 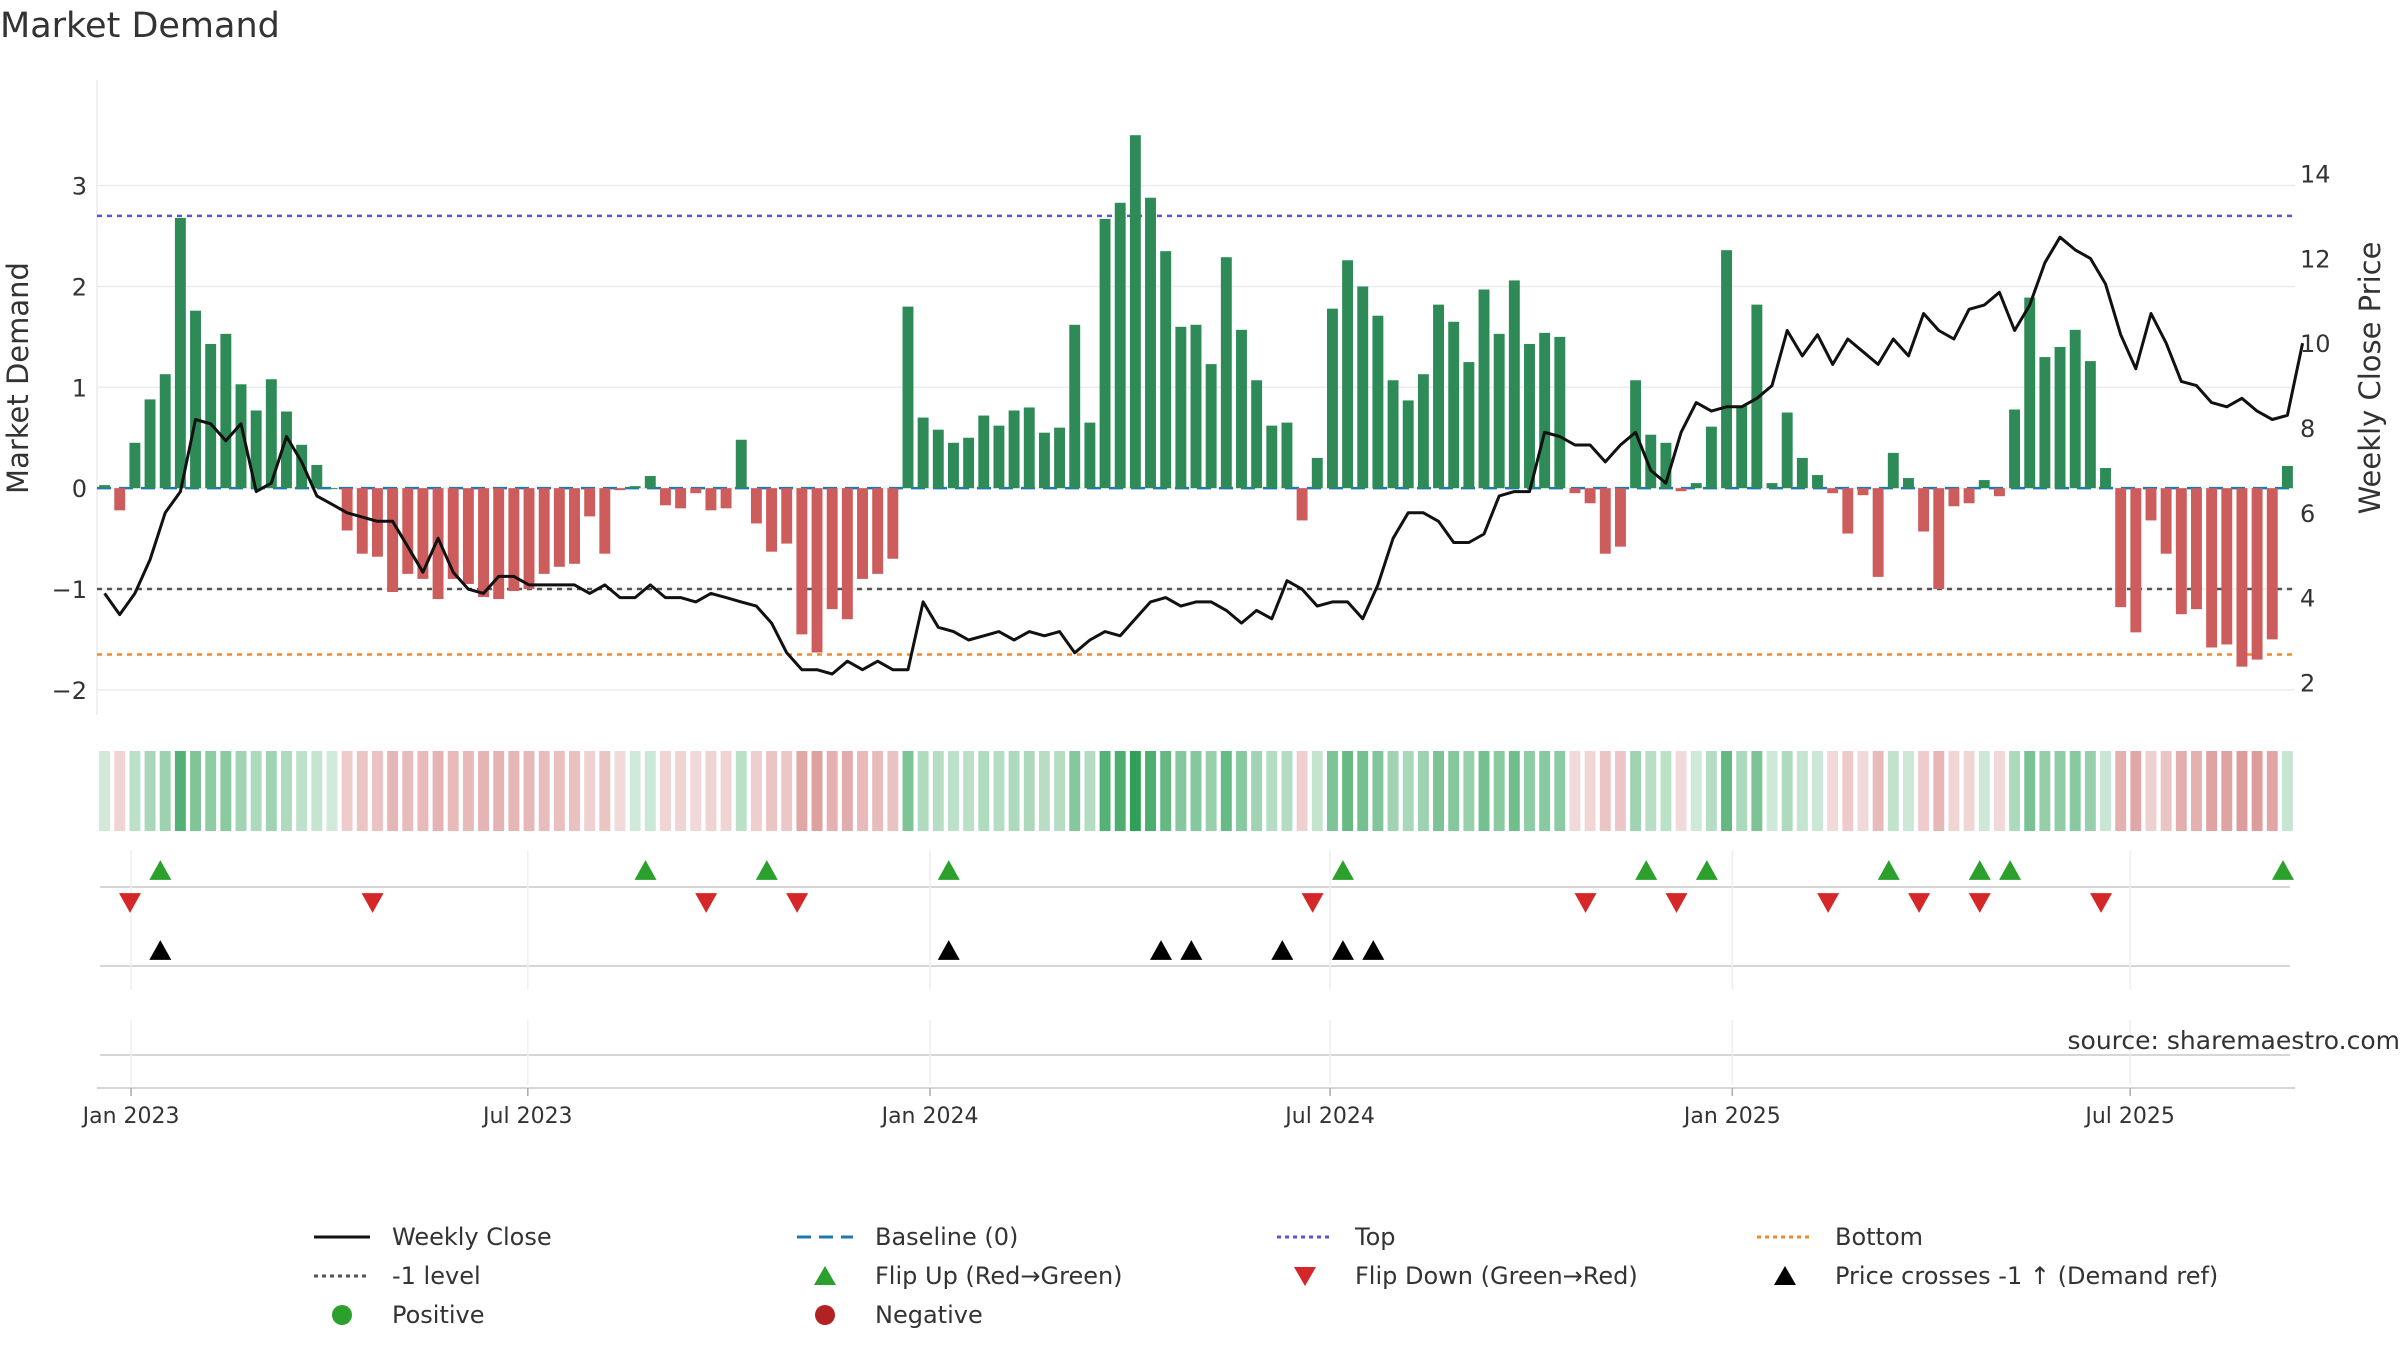 What do you see at coordinates (929, 1116) in the screenshot?
I see `x-tick-label: Jan 2024` at bounding box center [929, 1116].